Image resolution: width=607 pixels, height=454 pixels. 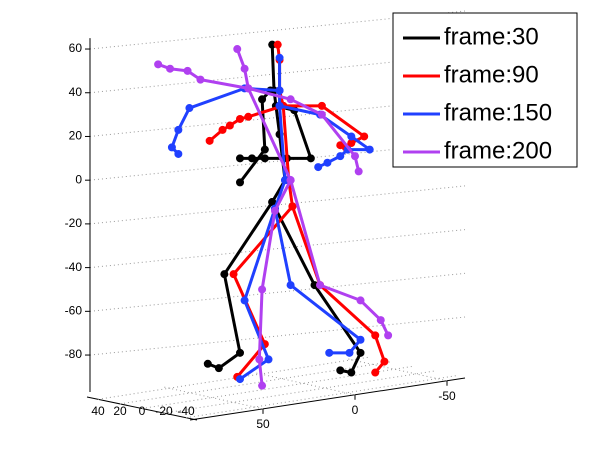 What do you see at coordinates (76, 92) in the screenshot?
I see `y-tick-label: 40` at bounding box center [76, 92].